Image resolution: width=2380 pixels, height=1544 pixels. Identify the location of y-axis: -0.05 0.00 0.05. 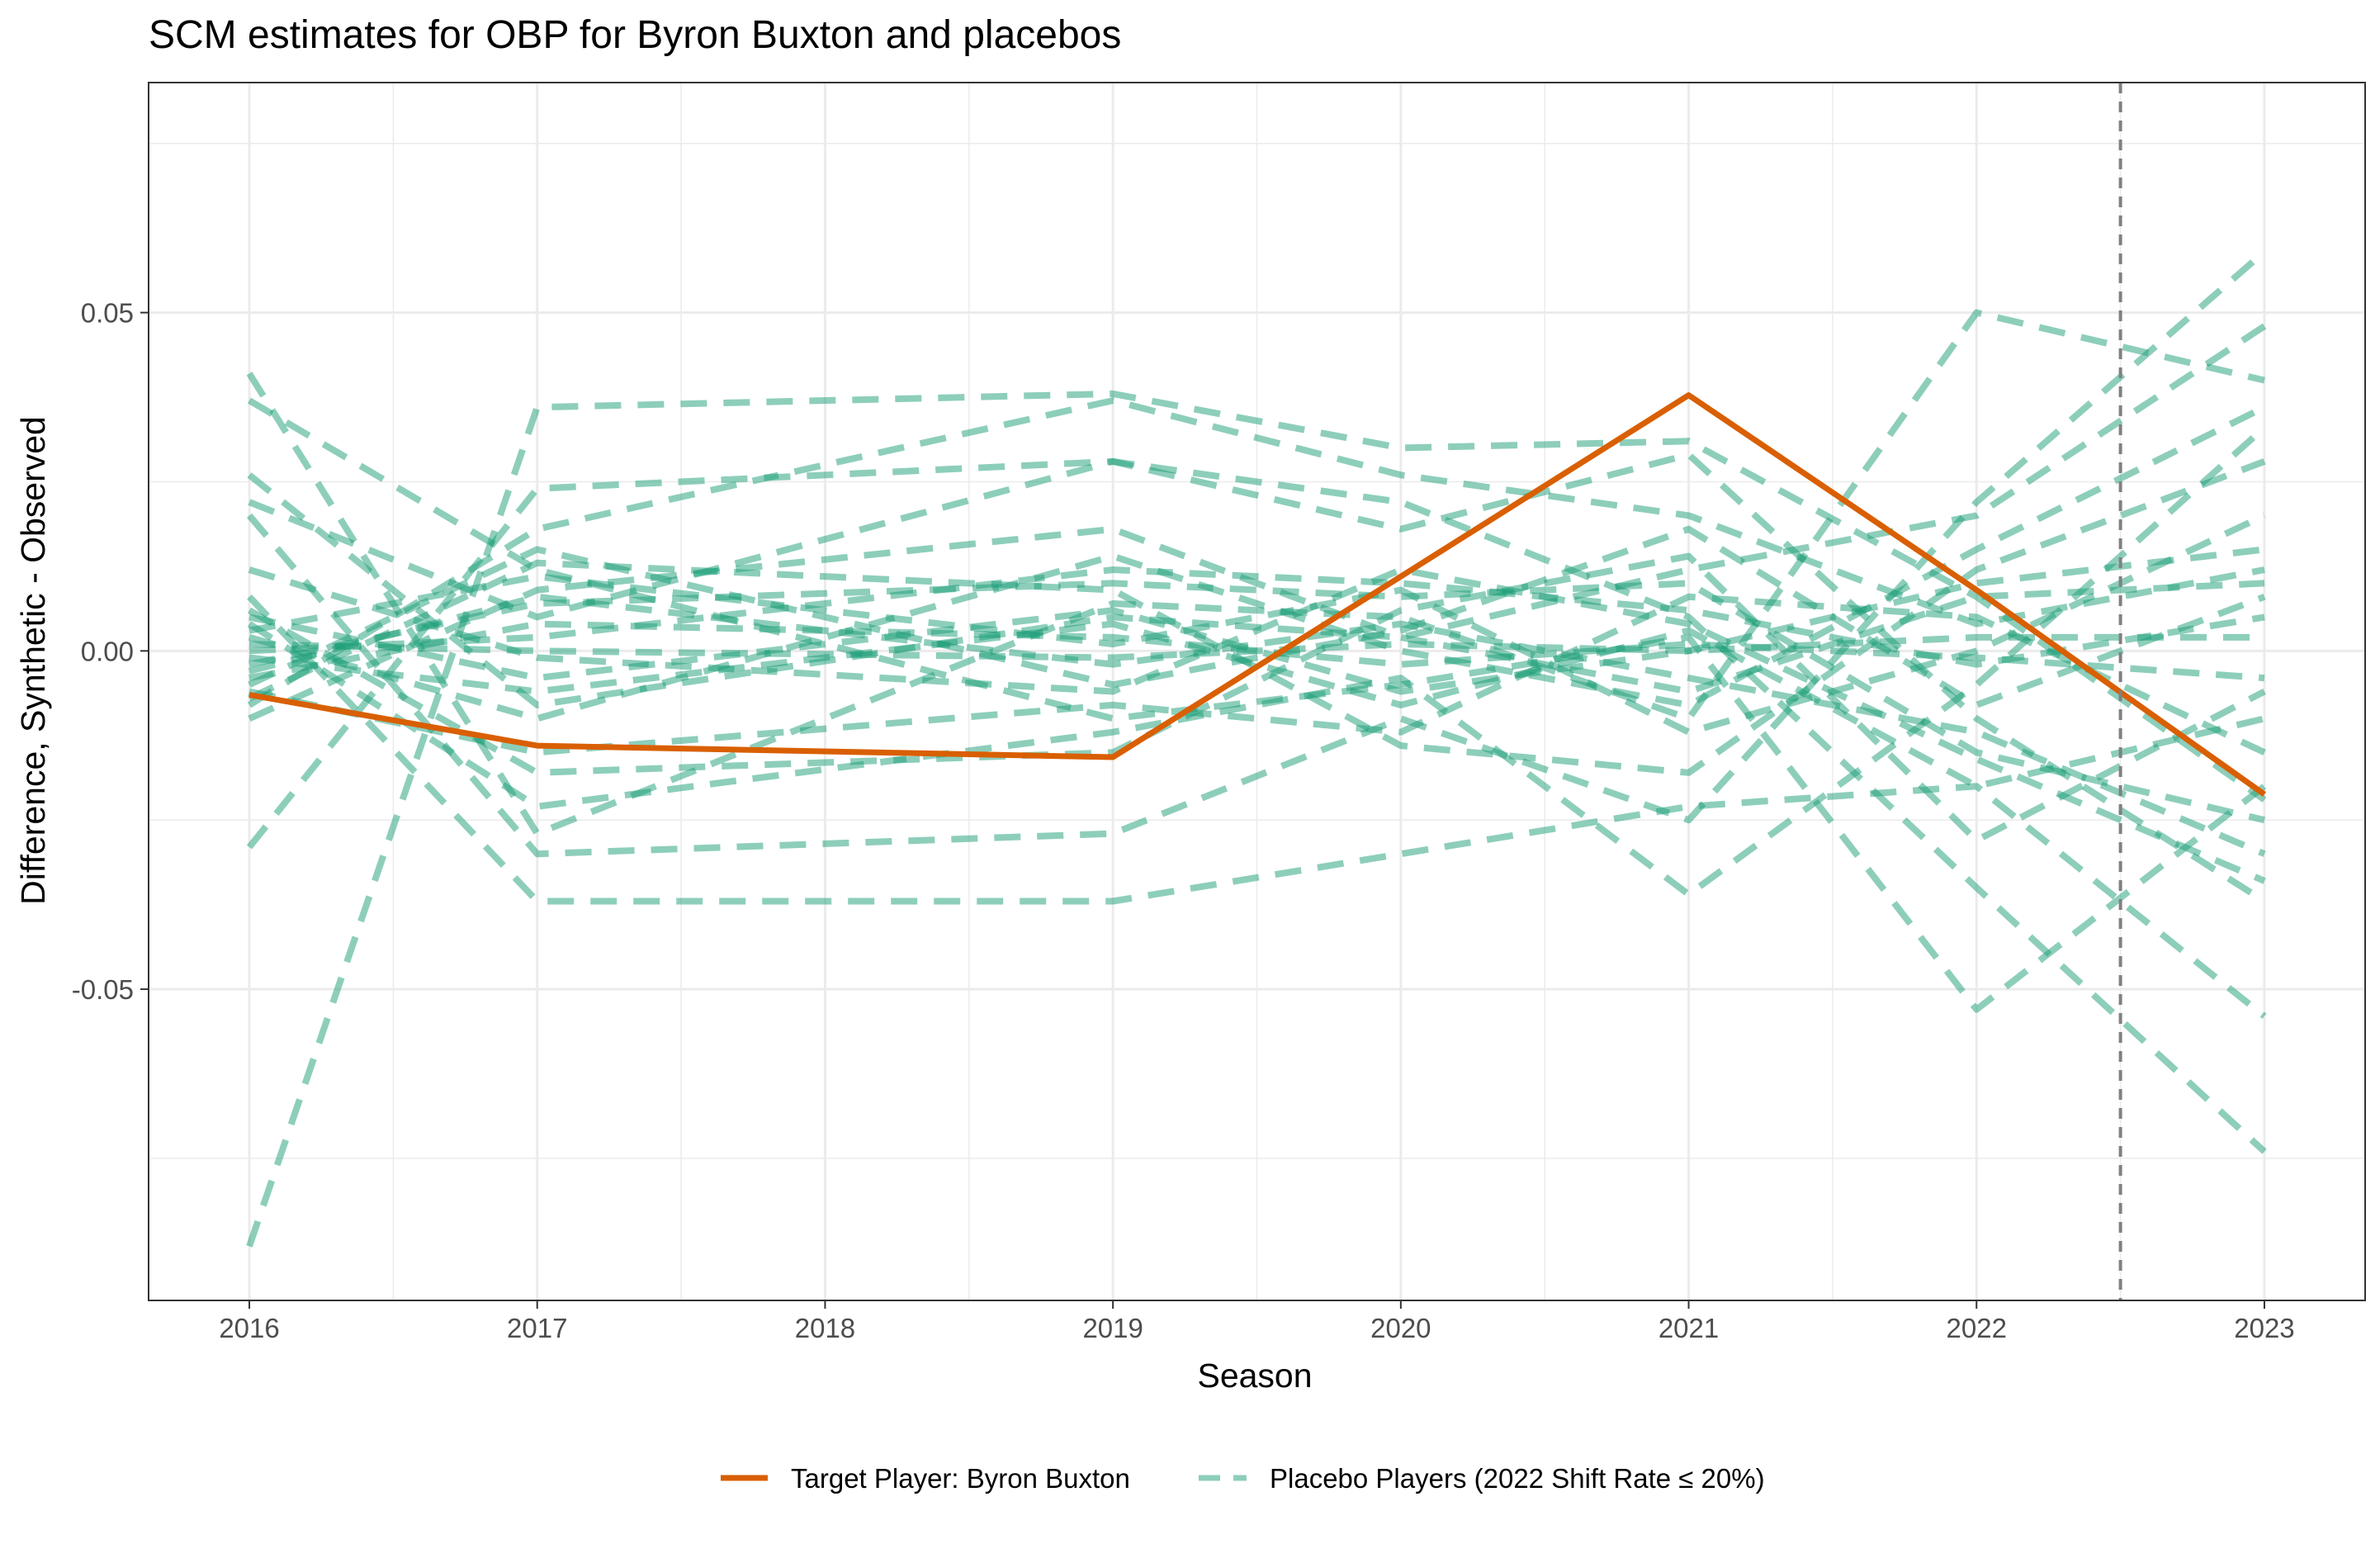
(110, 651).